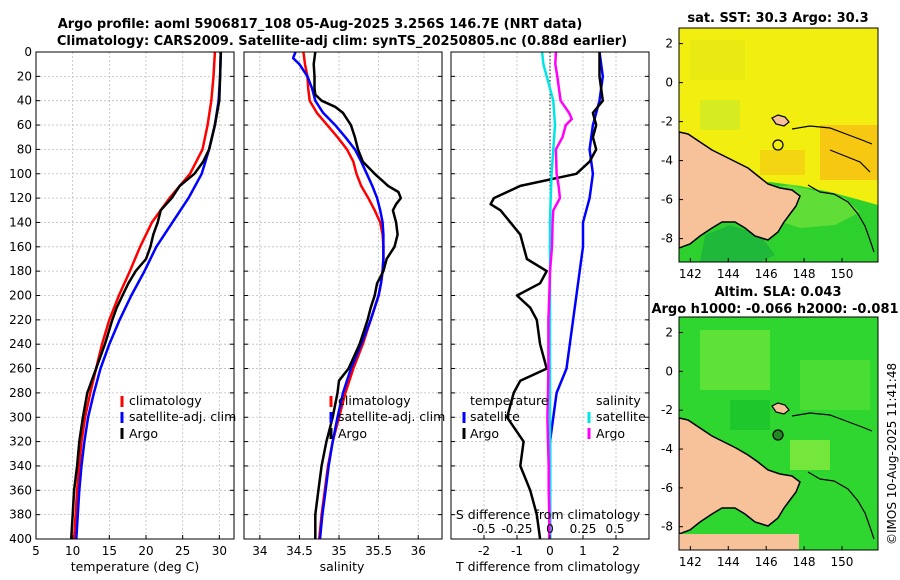 Image resolution: width=900 pixels, height=580 pixels. Describe the element at coordinates (517, 551) in the screenshot. I see `x-tick-label: -1` at that location.